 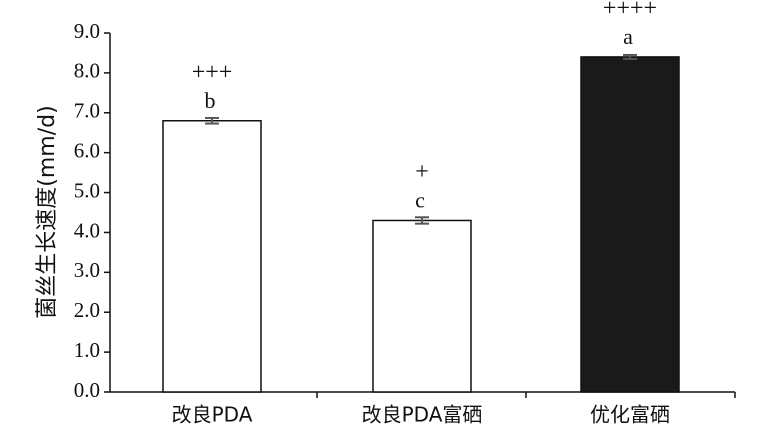 I want to click on plus-marker: +, so click(x=422, y=172).